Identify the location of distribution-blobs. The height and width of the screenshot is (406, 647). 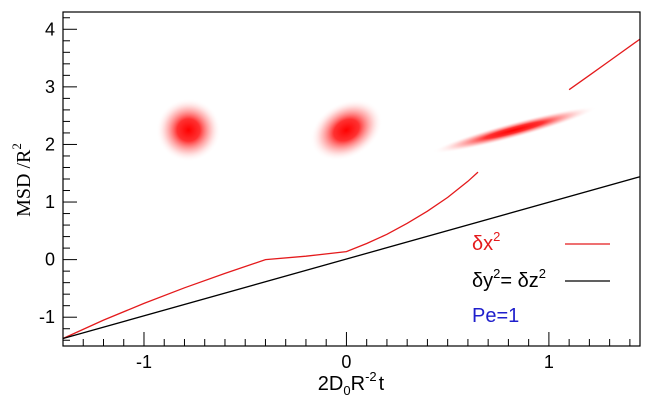
(376, 130).